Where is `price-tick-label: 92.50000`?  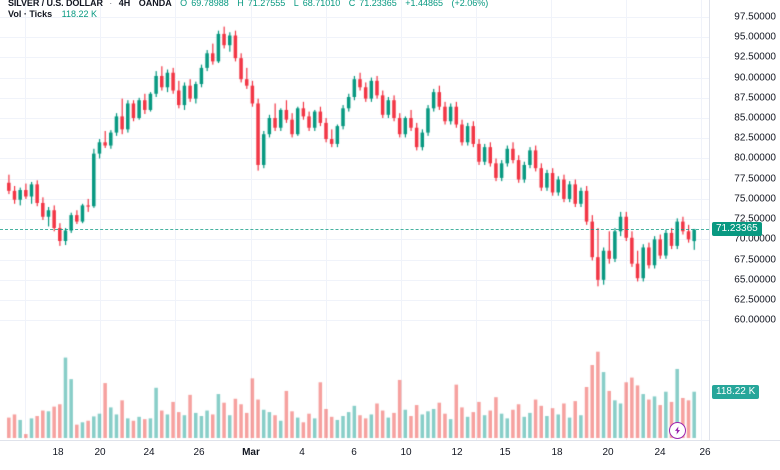 price-tick-label: 92.50000 is located at coordinates (755, 57).